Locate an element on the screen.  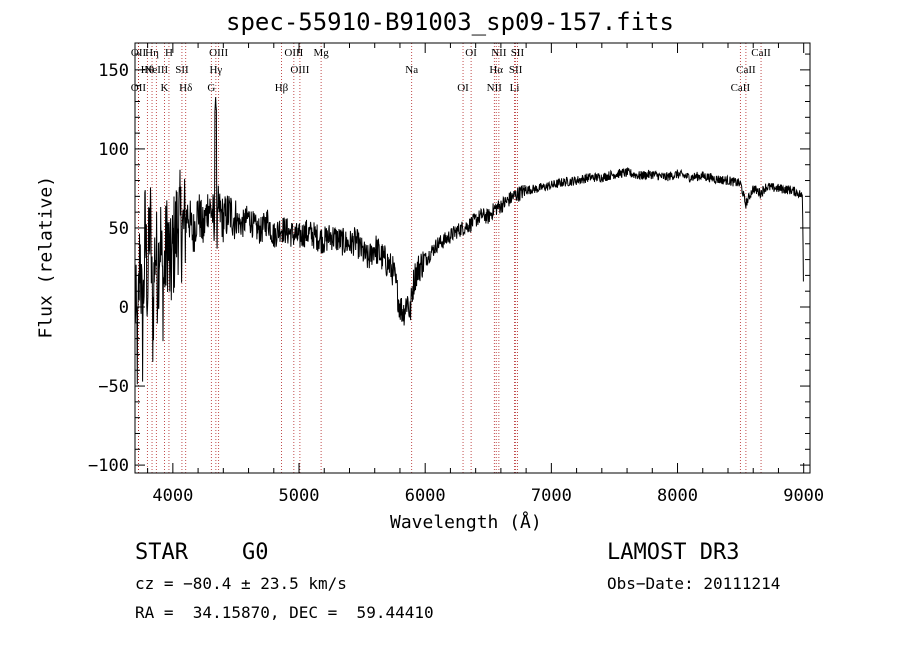
y-tick-label: −100 is located at coordinates (108, 466).